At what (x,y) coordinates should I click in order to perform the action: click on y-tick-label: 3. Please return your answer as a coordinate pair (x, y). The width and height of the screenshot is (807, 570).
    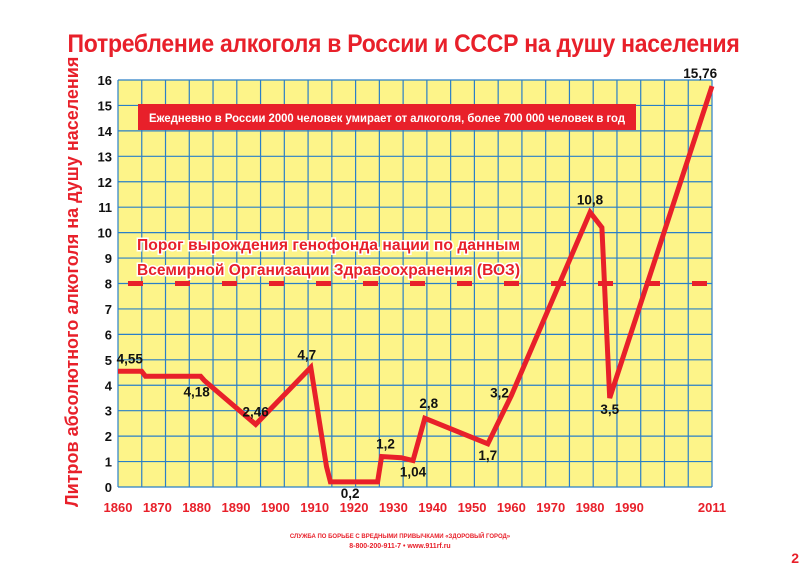
    Looking at the image, I should click on (108, 411).